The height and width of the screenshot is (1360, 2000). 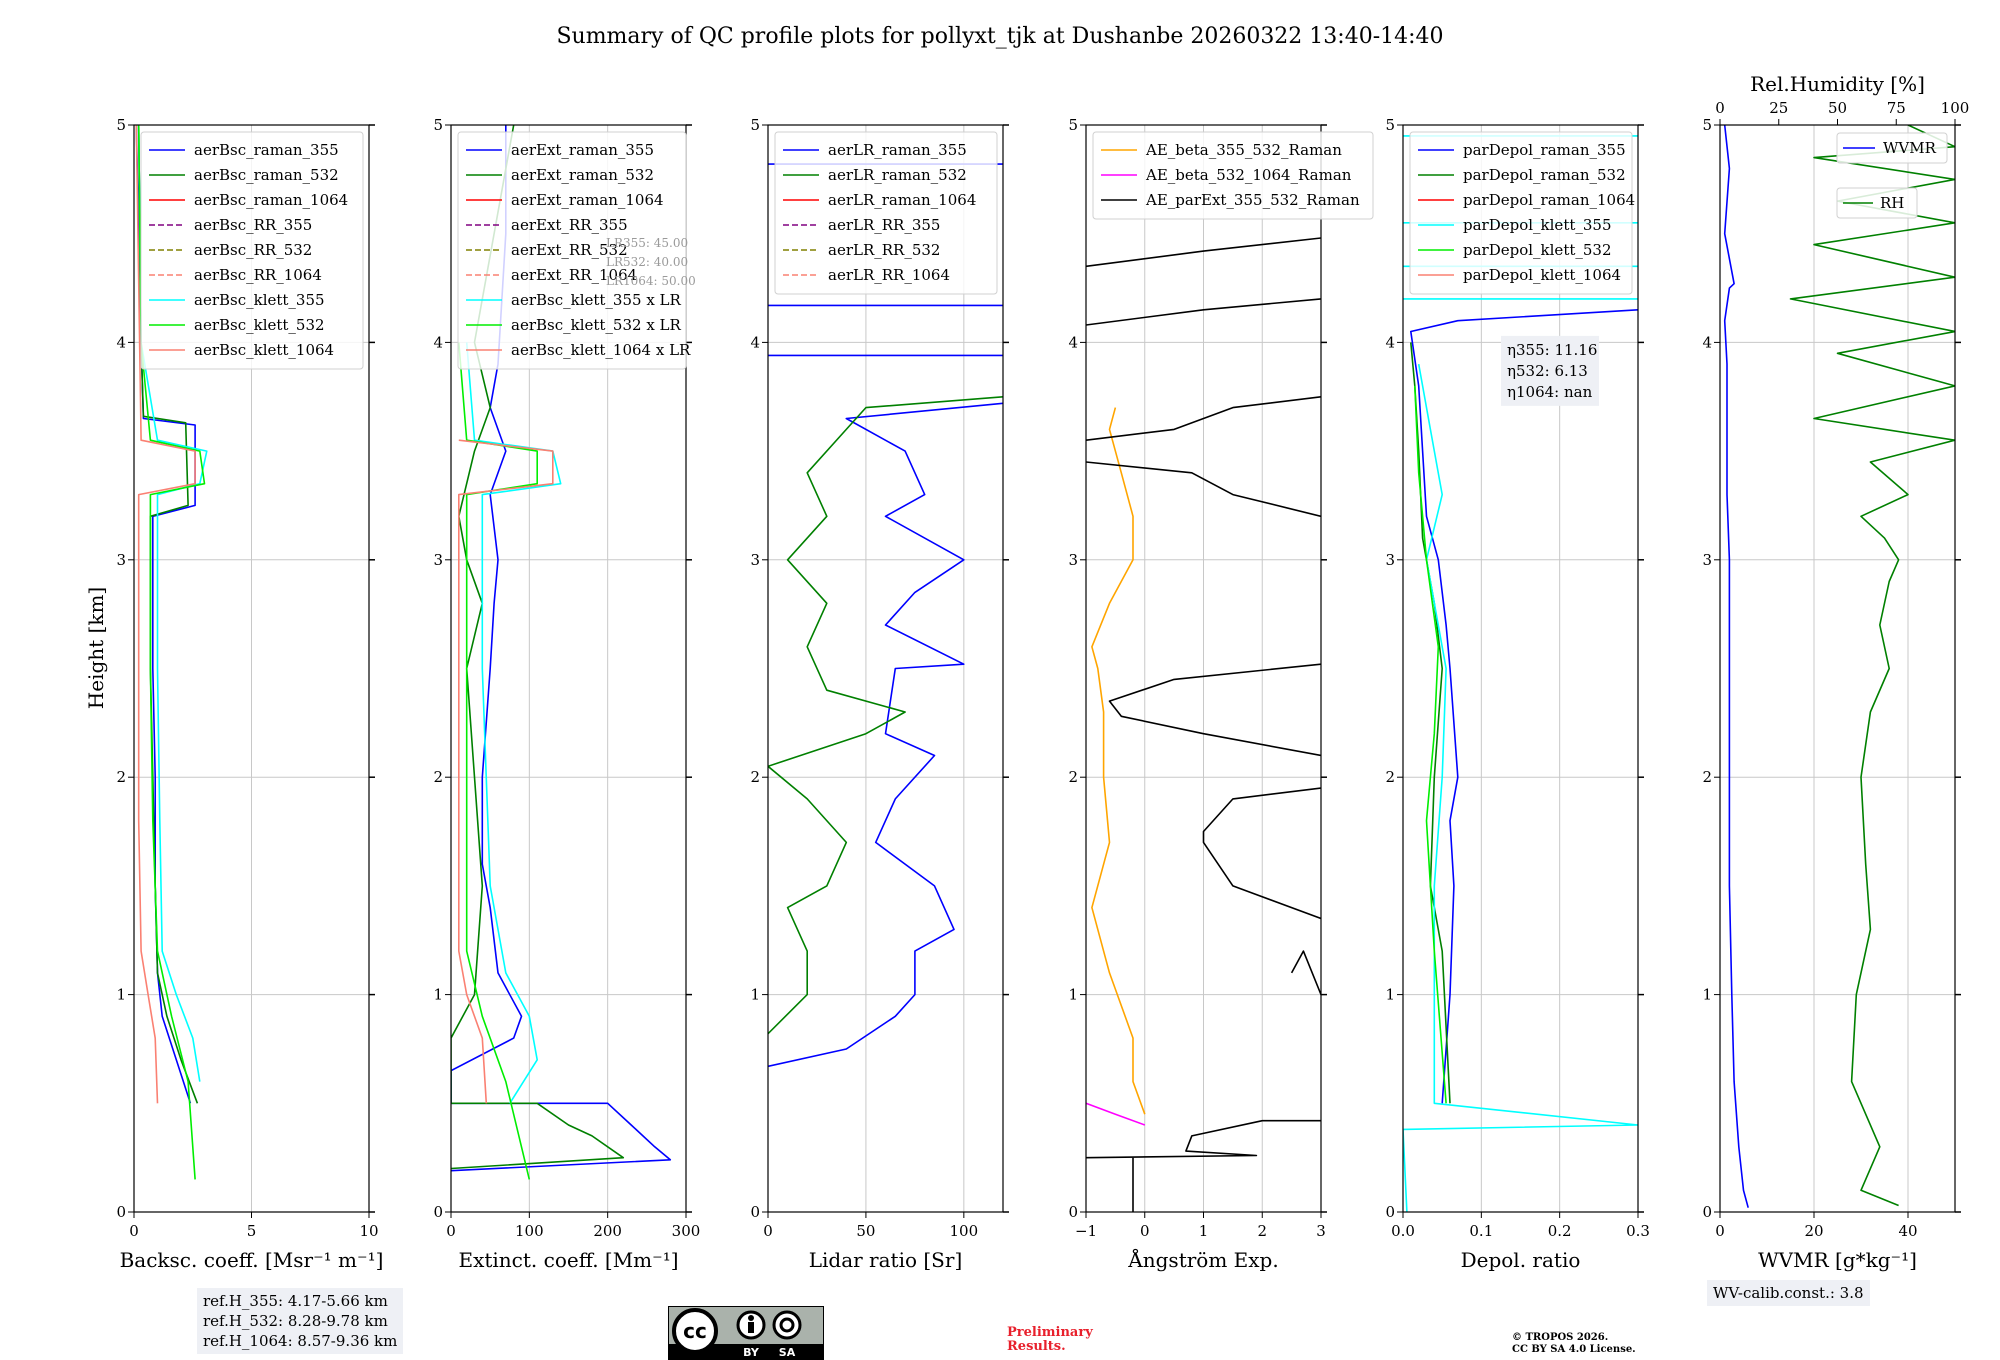 I want to click on ytick-label-lidar_ratio-3: 3, so click(x=755, y=560).